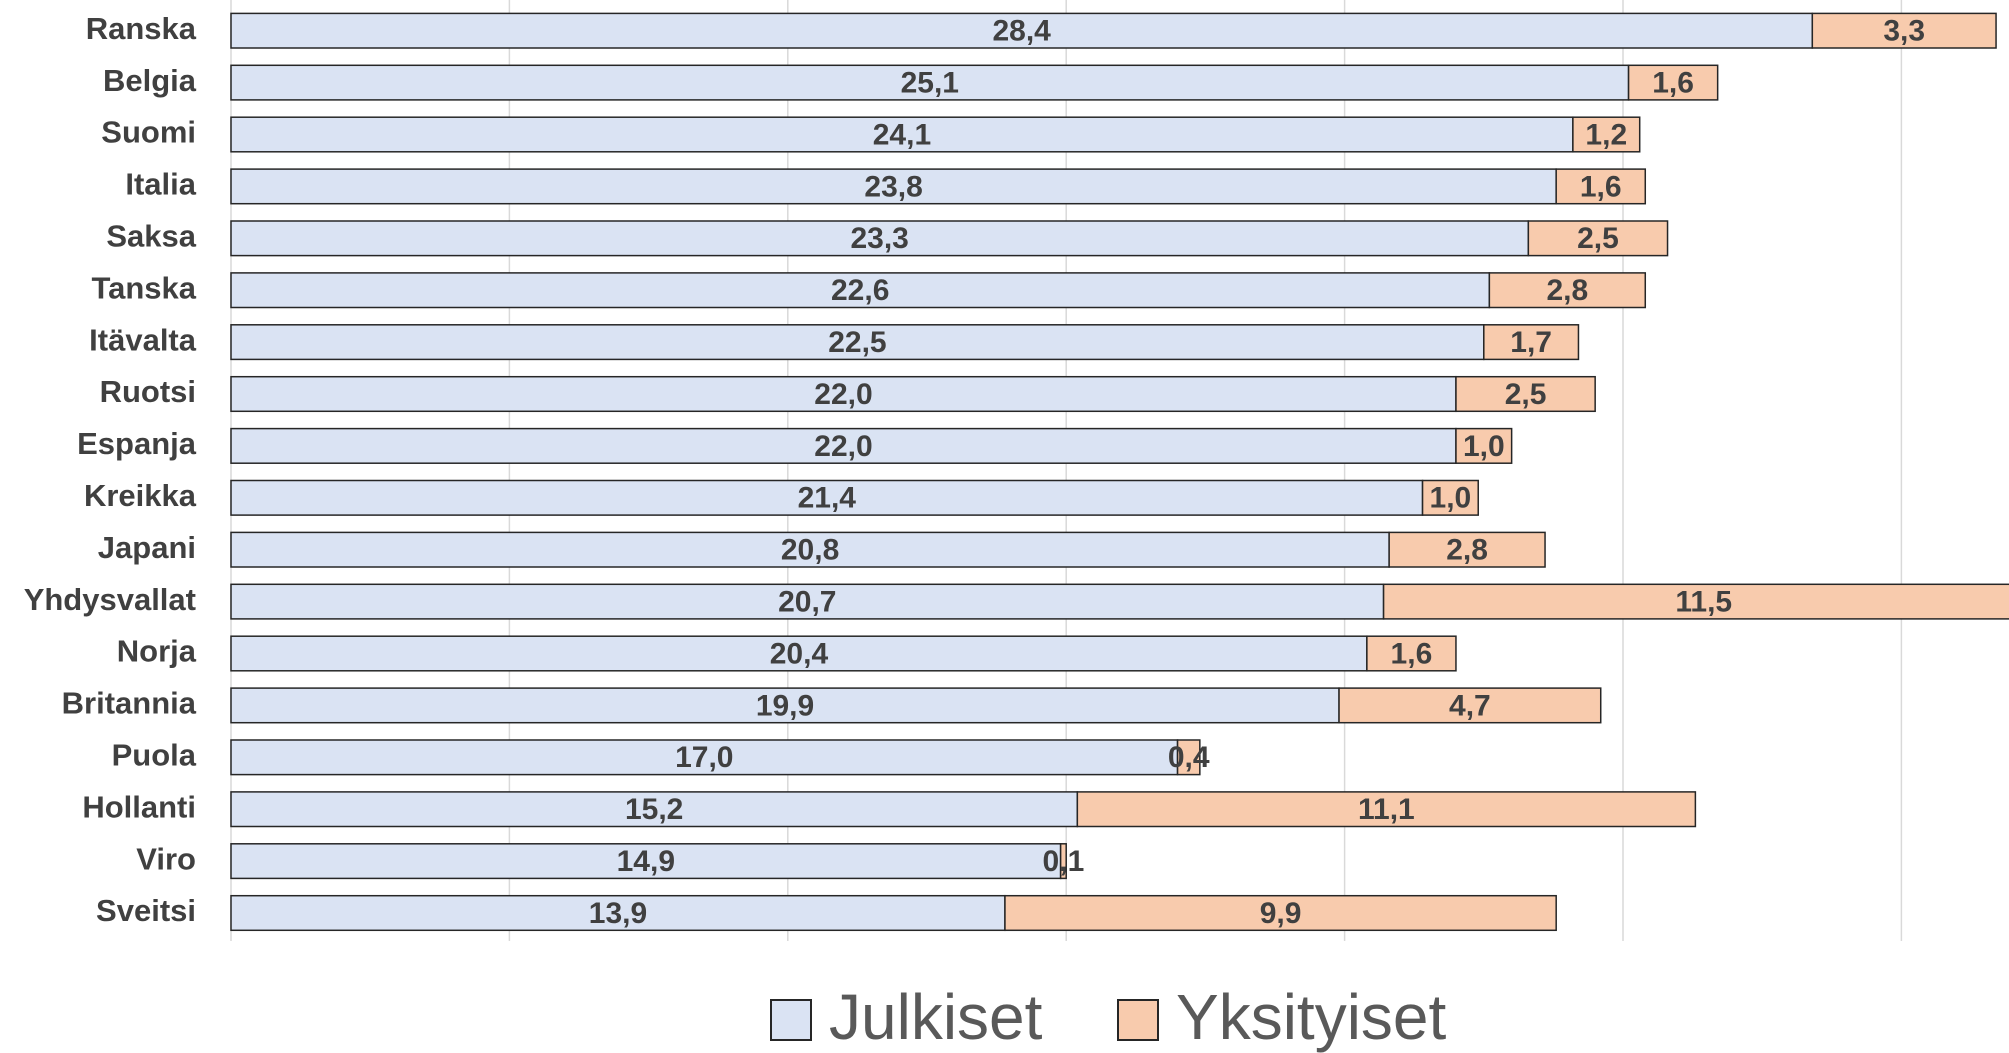 Image resolution: width=2009 pixels, height=1053 pixels. What do you see at coordinates (137, 443) in the screenshot?
I see `category-label: Espanja` at bounding box center [137, 443].